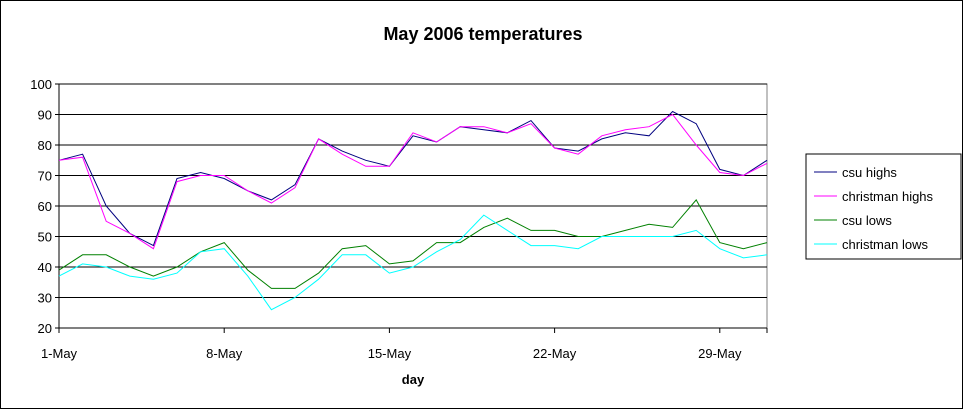  Describe the element at coordinates (45, 176) in the screenshot. I see `y-tick-label: 70` at that location.